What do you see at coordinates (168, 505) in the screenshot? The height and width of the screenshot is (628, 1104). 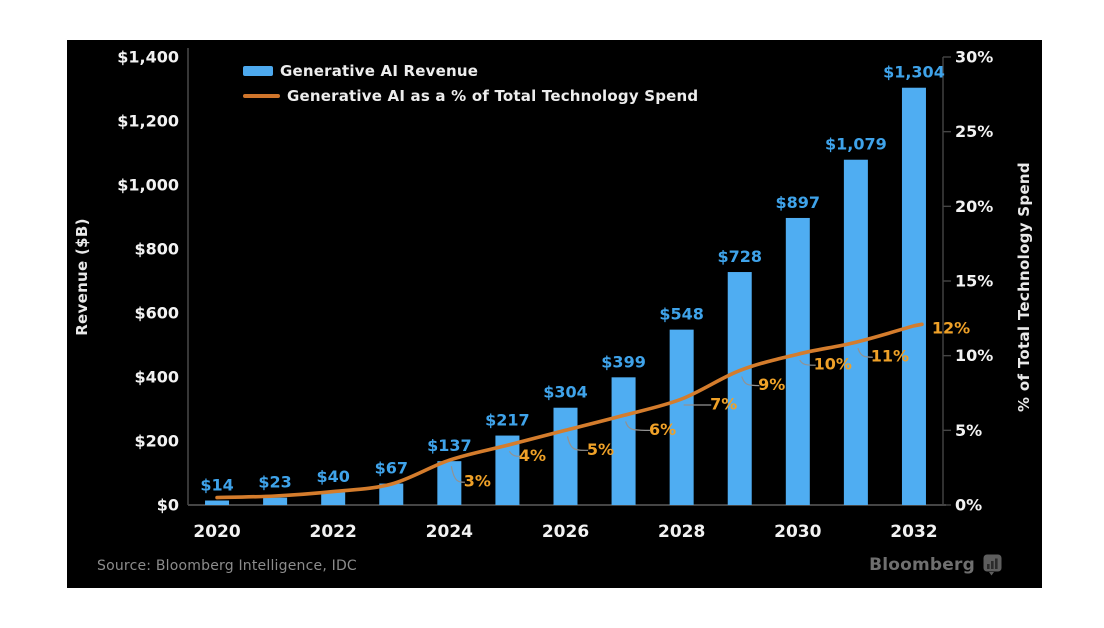 I see `left-tick-label-$0: $0` at bounding box center [168, 505].